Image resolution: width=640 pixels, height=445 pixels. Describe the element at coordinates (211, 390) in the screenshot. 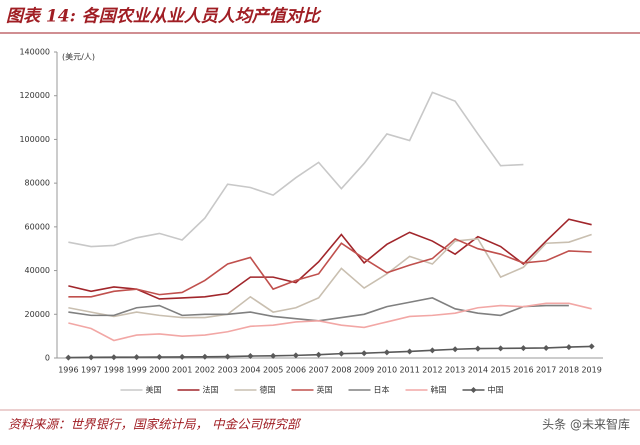

I see `legend-label: 法国` at that location.